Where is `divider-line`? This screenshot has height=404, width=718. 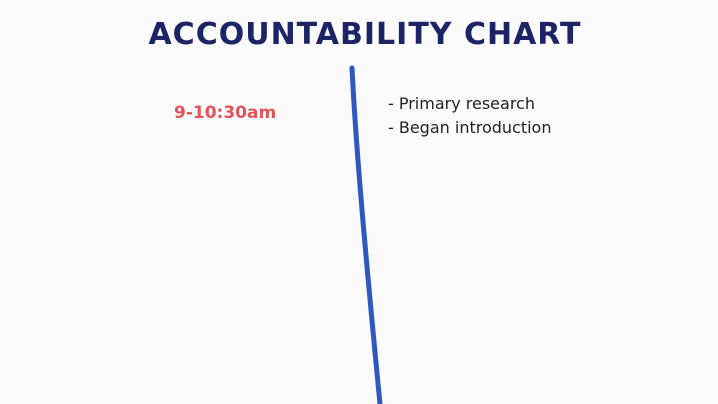 divider-line is located at coordinates (366, 234).